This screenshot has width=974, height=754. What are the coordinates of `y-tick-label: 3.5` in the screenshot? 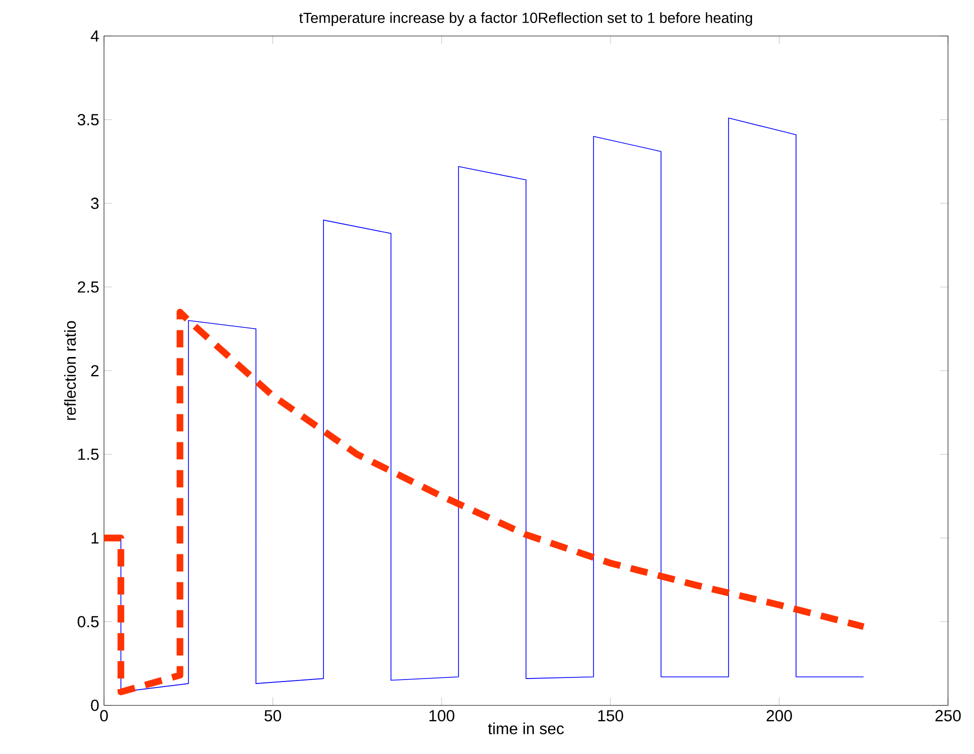 It's located at (88, 120).